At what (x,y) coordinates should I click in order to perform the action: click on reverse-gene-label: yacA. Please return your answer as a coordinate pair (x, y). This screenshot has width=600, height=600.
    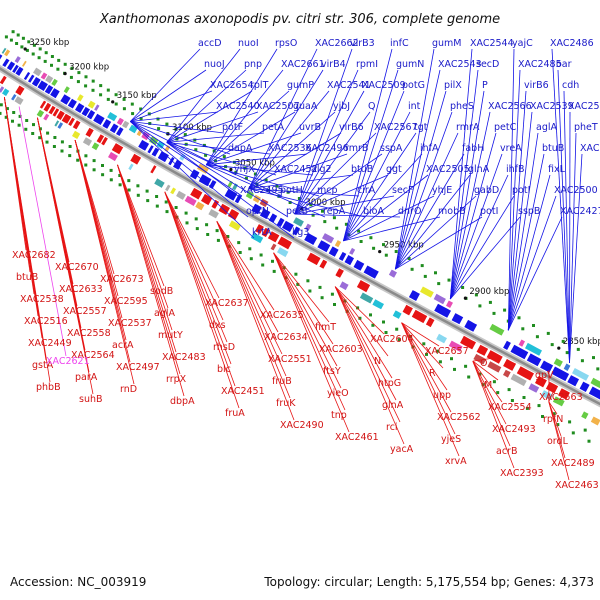
    Looking at the image, I should click on (402, 449).